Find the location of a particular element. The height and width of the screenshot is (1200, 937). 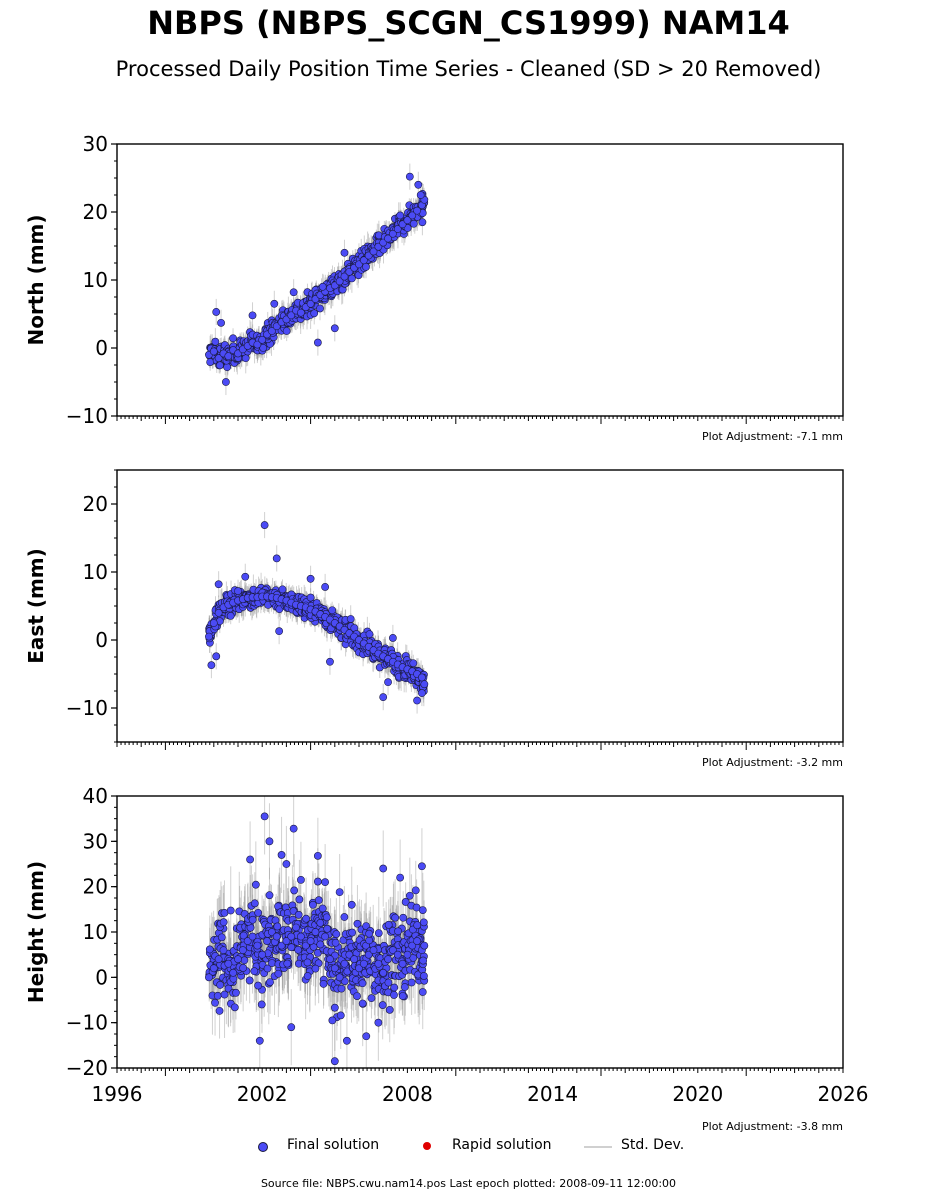

legend-label-rapid: Rapid solution is located at coordinates (502, 1145).